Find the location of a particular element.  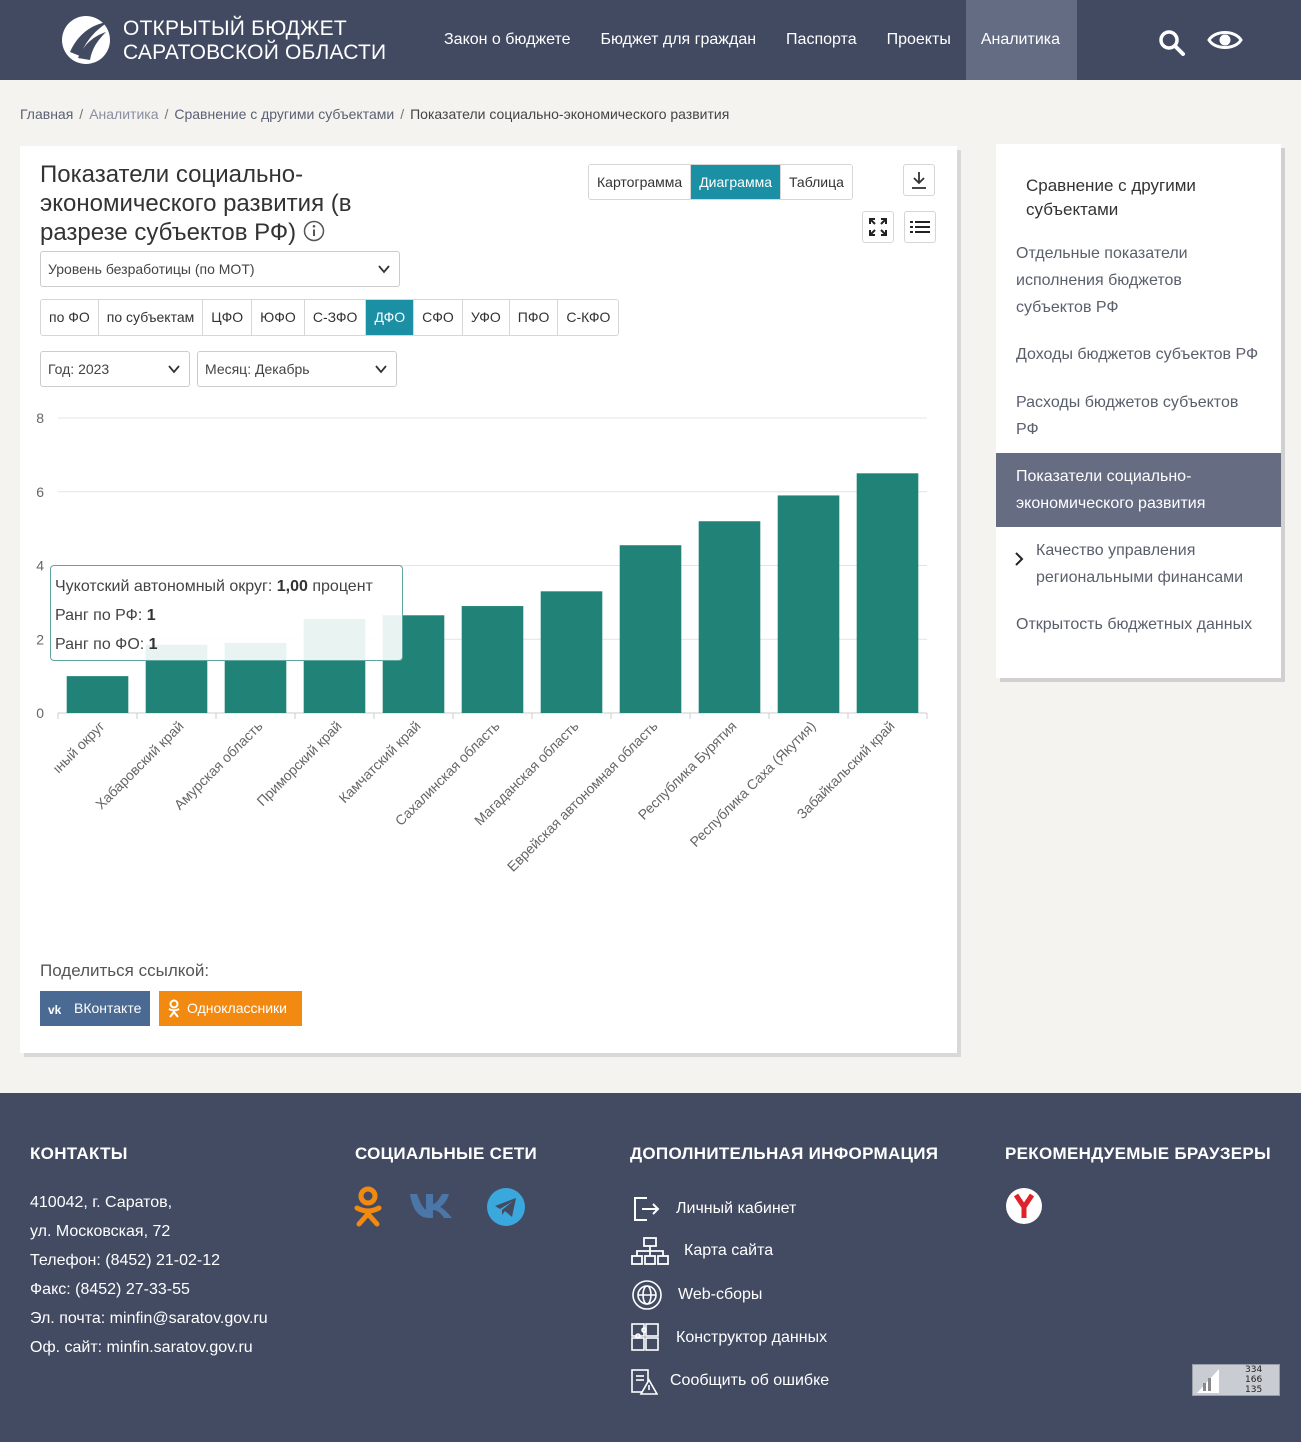

download-icon is located at coordinates (919, 180).